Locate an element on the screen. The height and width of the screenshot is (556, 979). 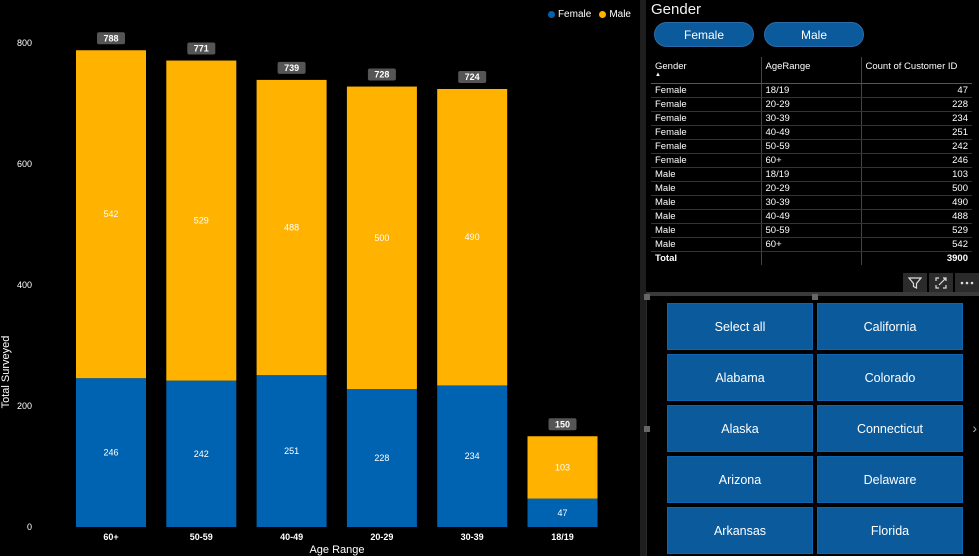
data-label-female: 234 is located at coordinates (472, 456).